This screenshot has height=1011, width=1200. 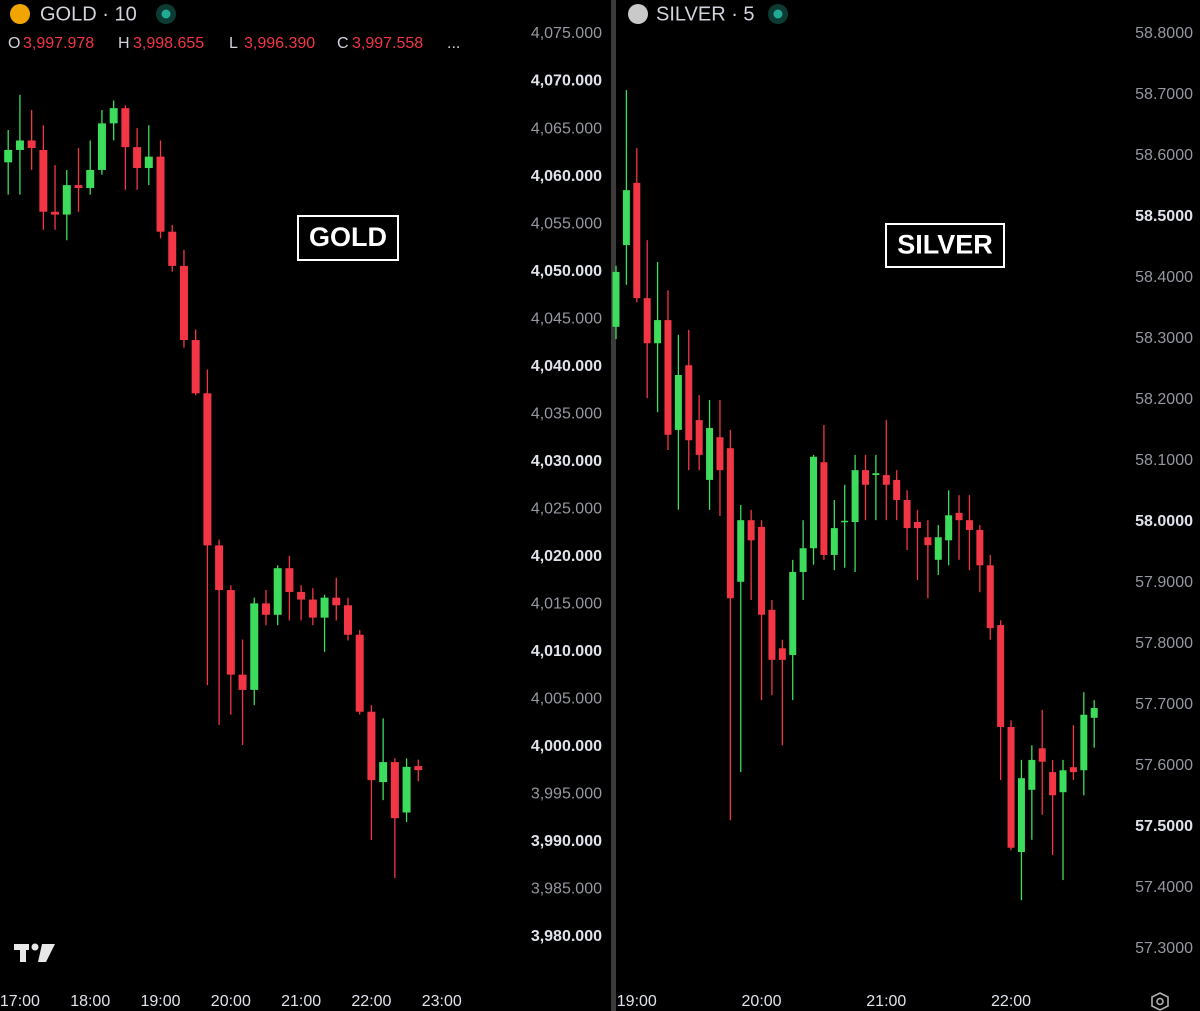 What do you see at coordinates (1164, 643) in the screenshot?
I see `y-tick-label: 57.8000` at bounding box center [1164, 643].